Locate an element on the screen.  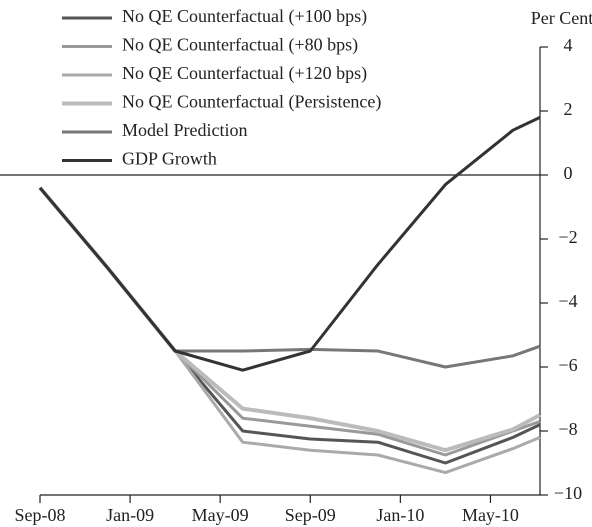
y-tick-label: 0 is located at coordinates (568, 173).